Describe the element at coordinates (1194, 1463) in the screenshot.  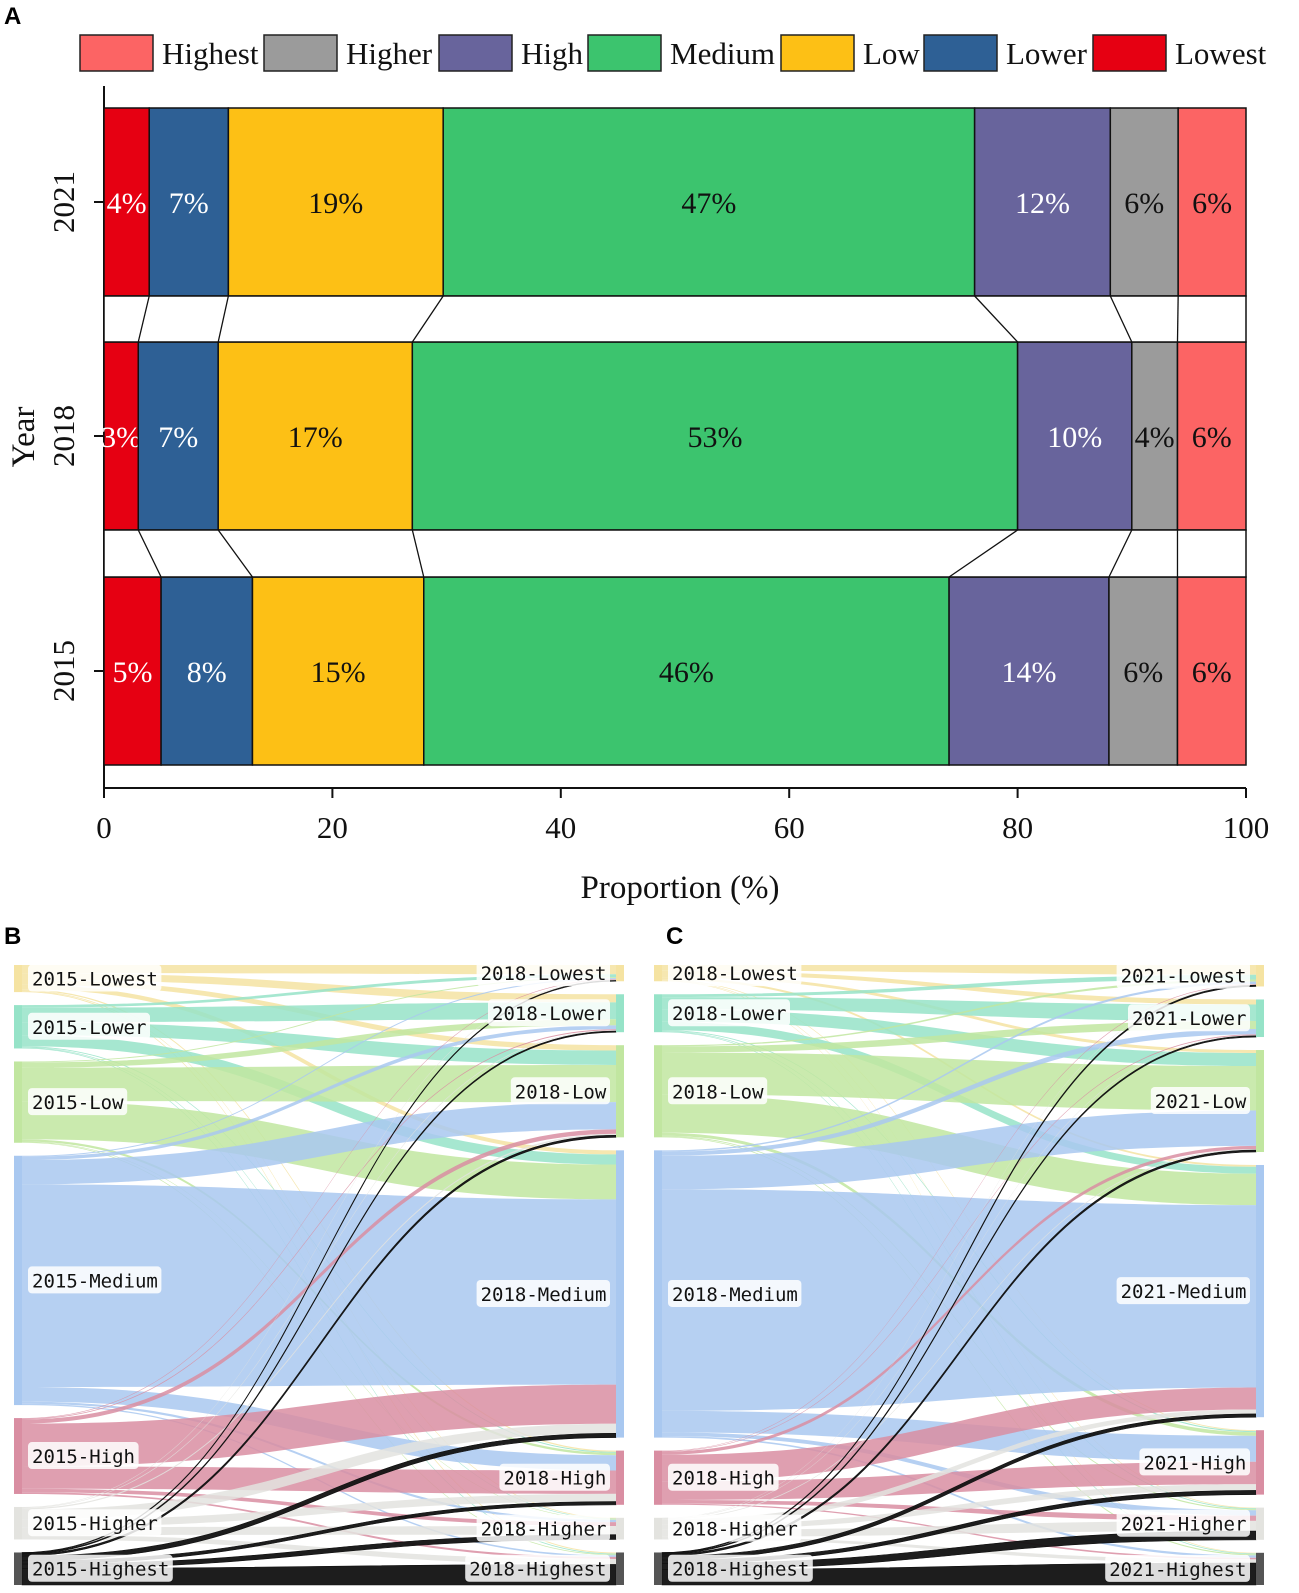
I see `node-label-2021-high: 2021-High` at that location.